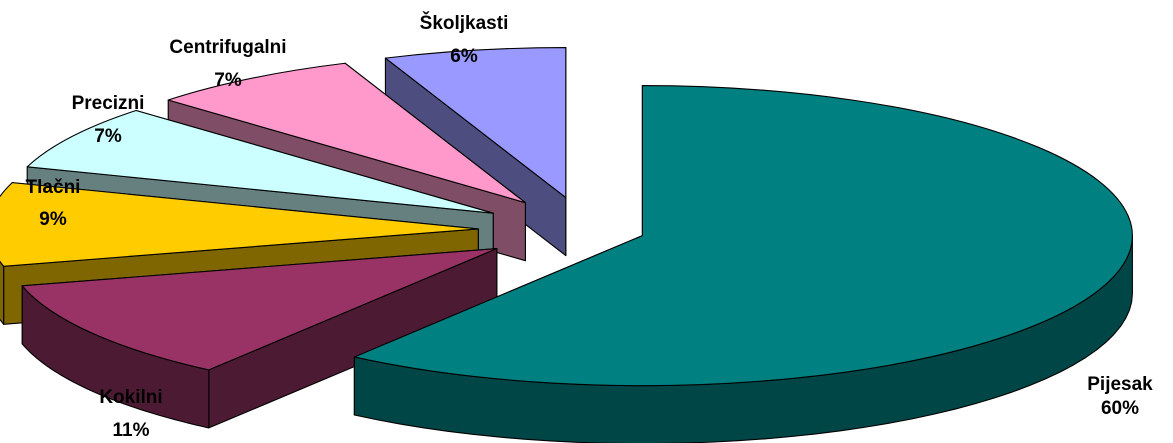 The width and height of the screenshot is (1173, 443). What do you see at coordinates (239, 224) in the screenshot?
I see `slice-tlacni` at bounding box center [239, 224].